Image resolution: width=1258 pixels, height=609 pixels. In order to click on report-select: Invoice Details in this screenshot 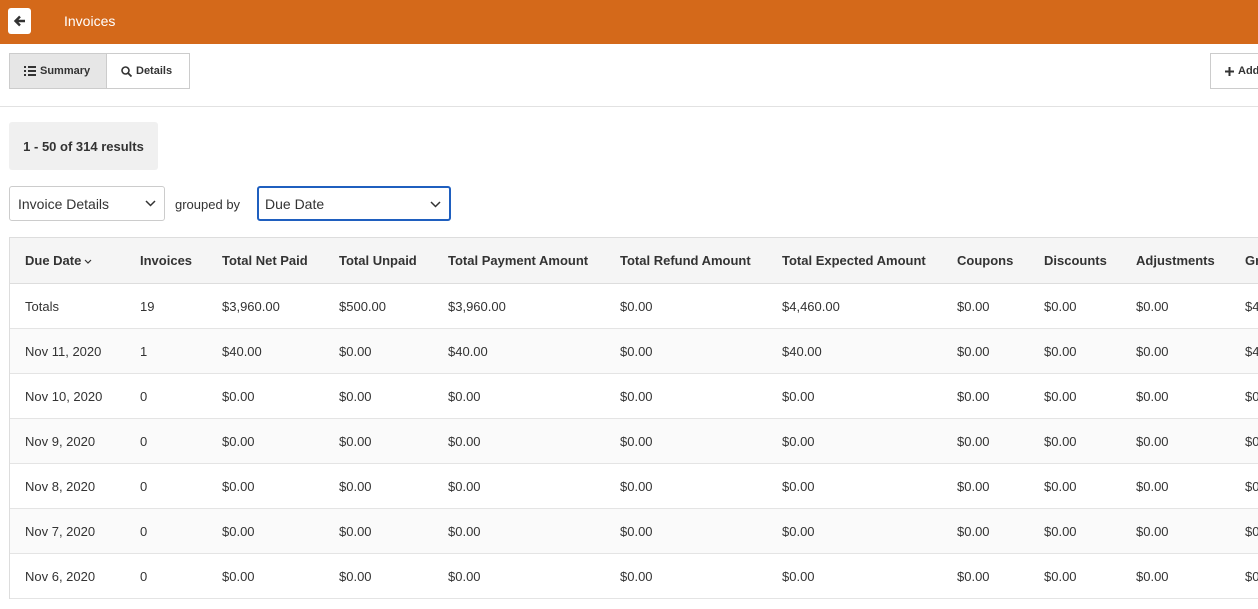, I will do `click(87, 203)`.